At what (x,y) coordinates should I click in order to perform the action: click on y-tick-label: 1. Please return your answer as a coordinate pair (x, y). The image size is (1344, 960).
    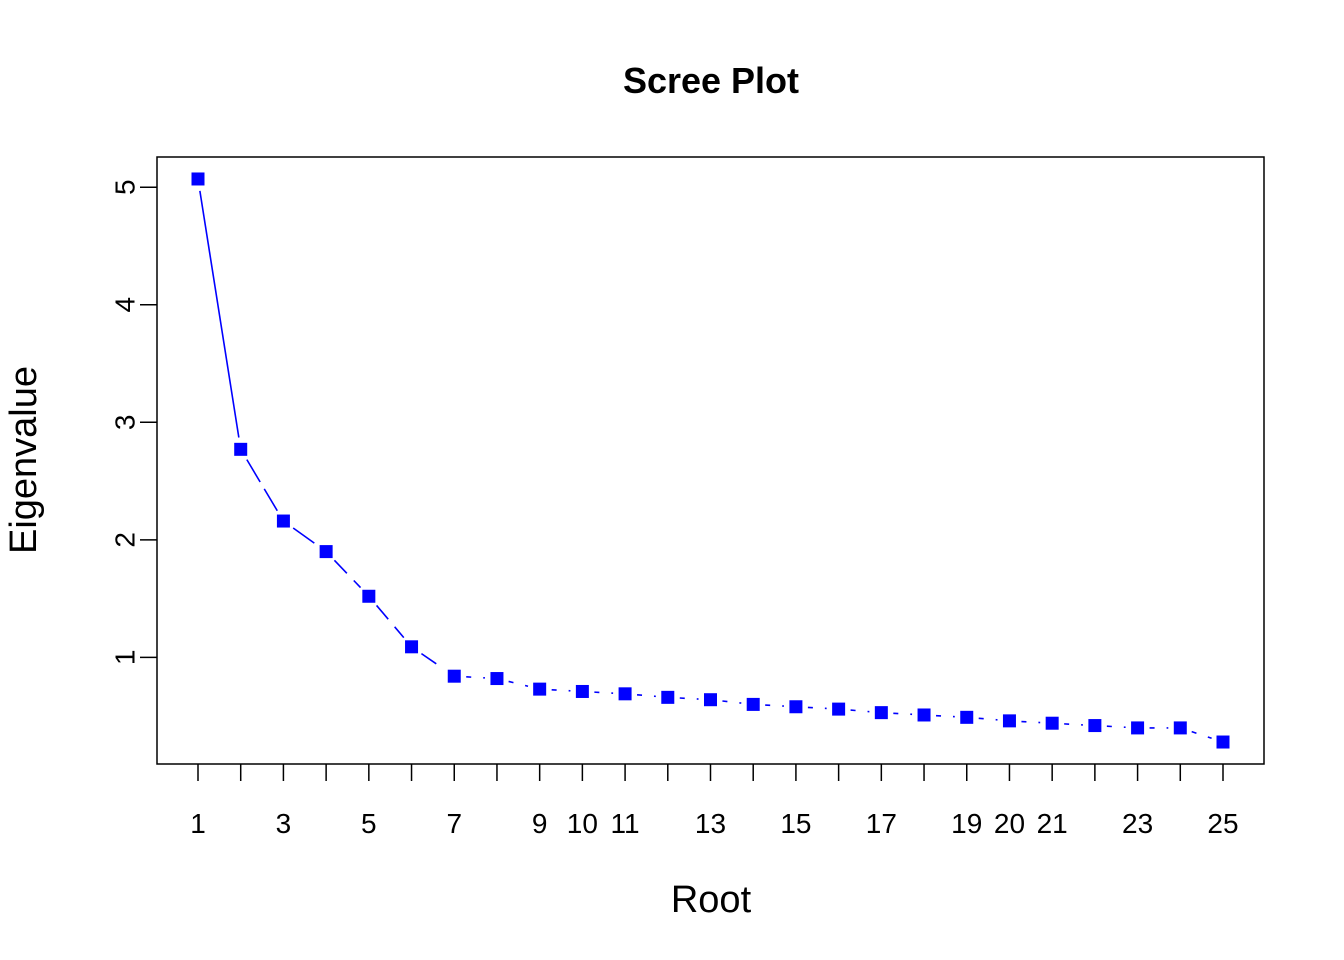
    Looking at the image, I should click on (125, 658).